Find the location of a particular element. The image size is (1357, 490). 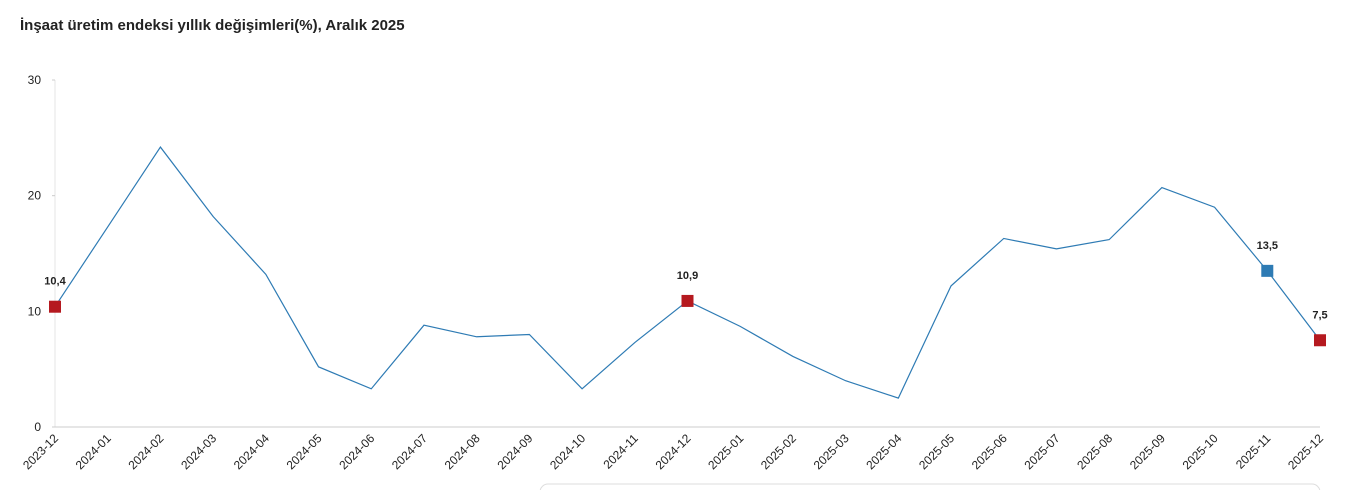

x-tick-label: 2024-01 is located at coordinates (93, 451).